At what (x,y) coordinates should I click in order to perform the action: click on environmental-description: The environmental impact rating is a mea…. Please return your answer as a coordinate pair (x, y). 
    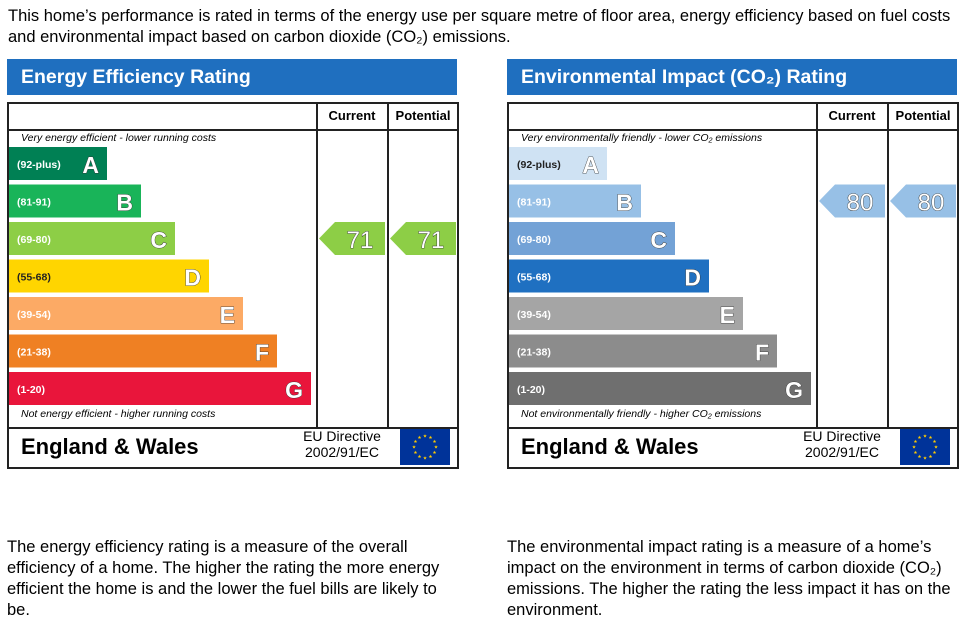
    Looking at the image, I should click on (729, 578).